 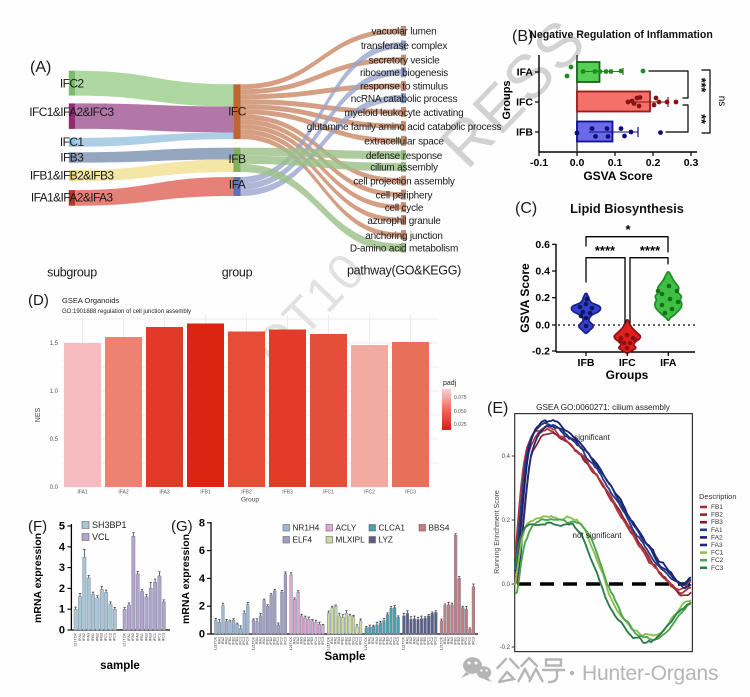 I want to click on svg-text: FC1, so click(x=717, y=553).